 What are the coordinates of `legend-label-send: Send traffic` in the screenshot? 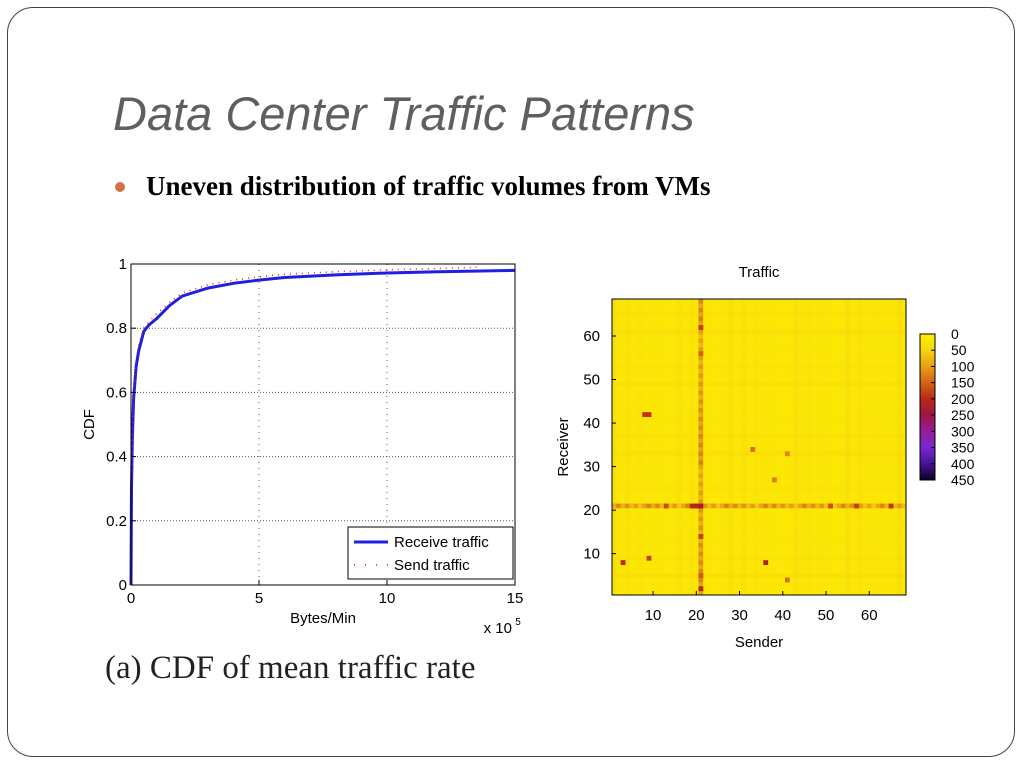 It's located at (432, 565).